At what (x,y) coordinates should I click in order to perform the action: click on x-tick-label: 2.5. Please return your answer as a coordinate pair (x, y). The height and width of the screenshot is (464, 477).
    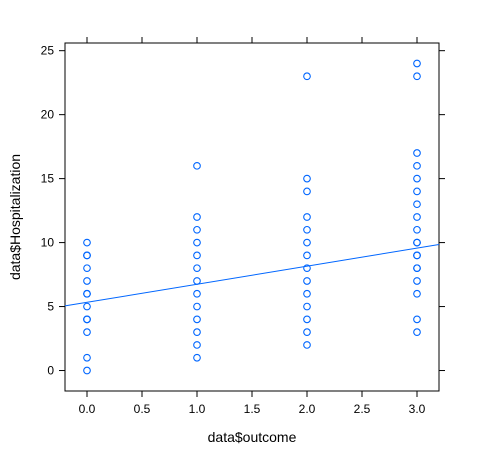
    Looking at the image, I should click on (362, 409).